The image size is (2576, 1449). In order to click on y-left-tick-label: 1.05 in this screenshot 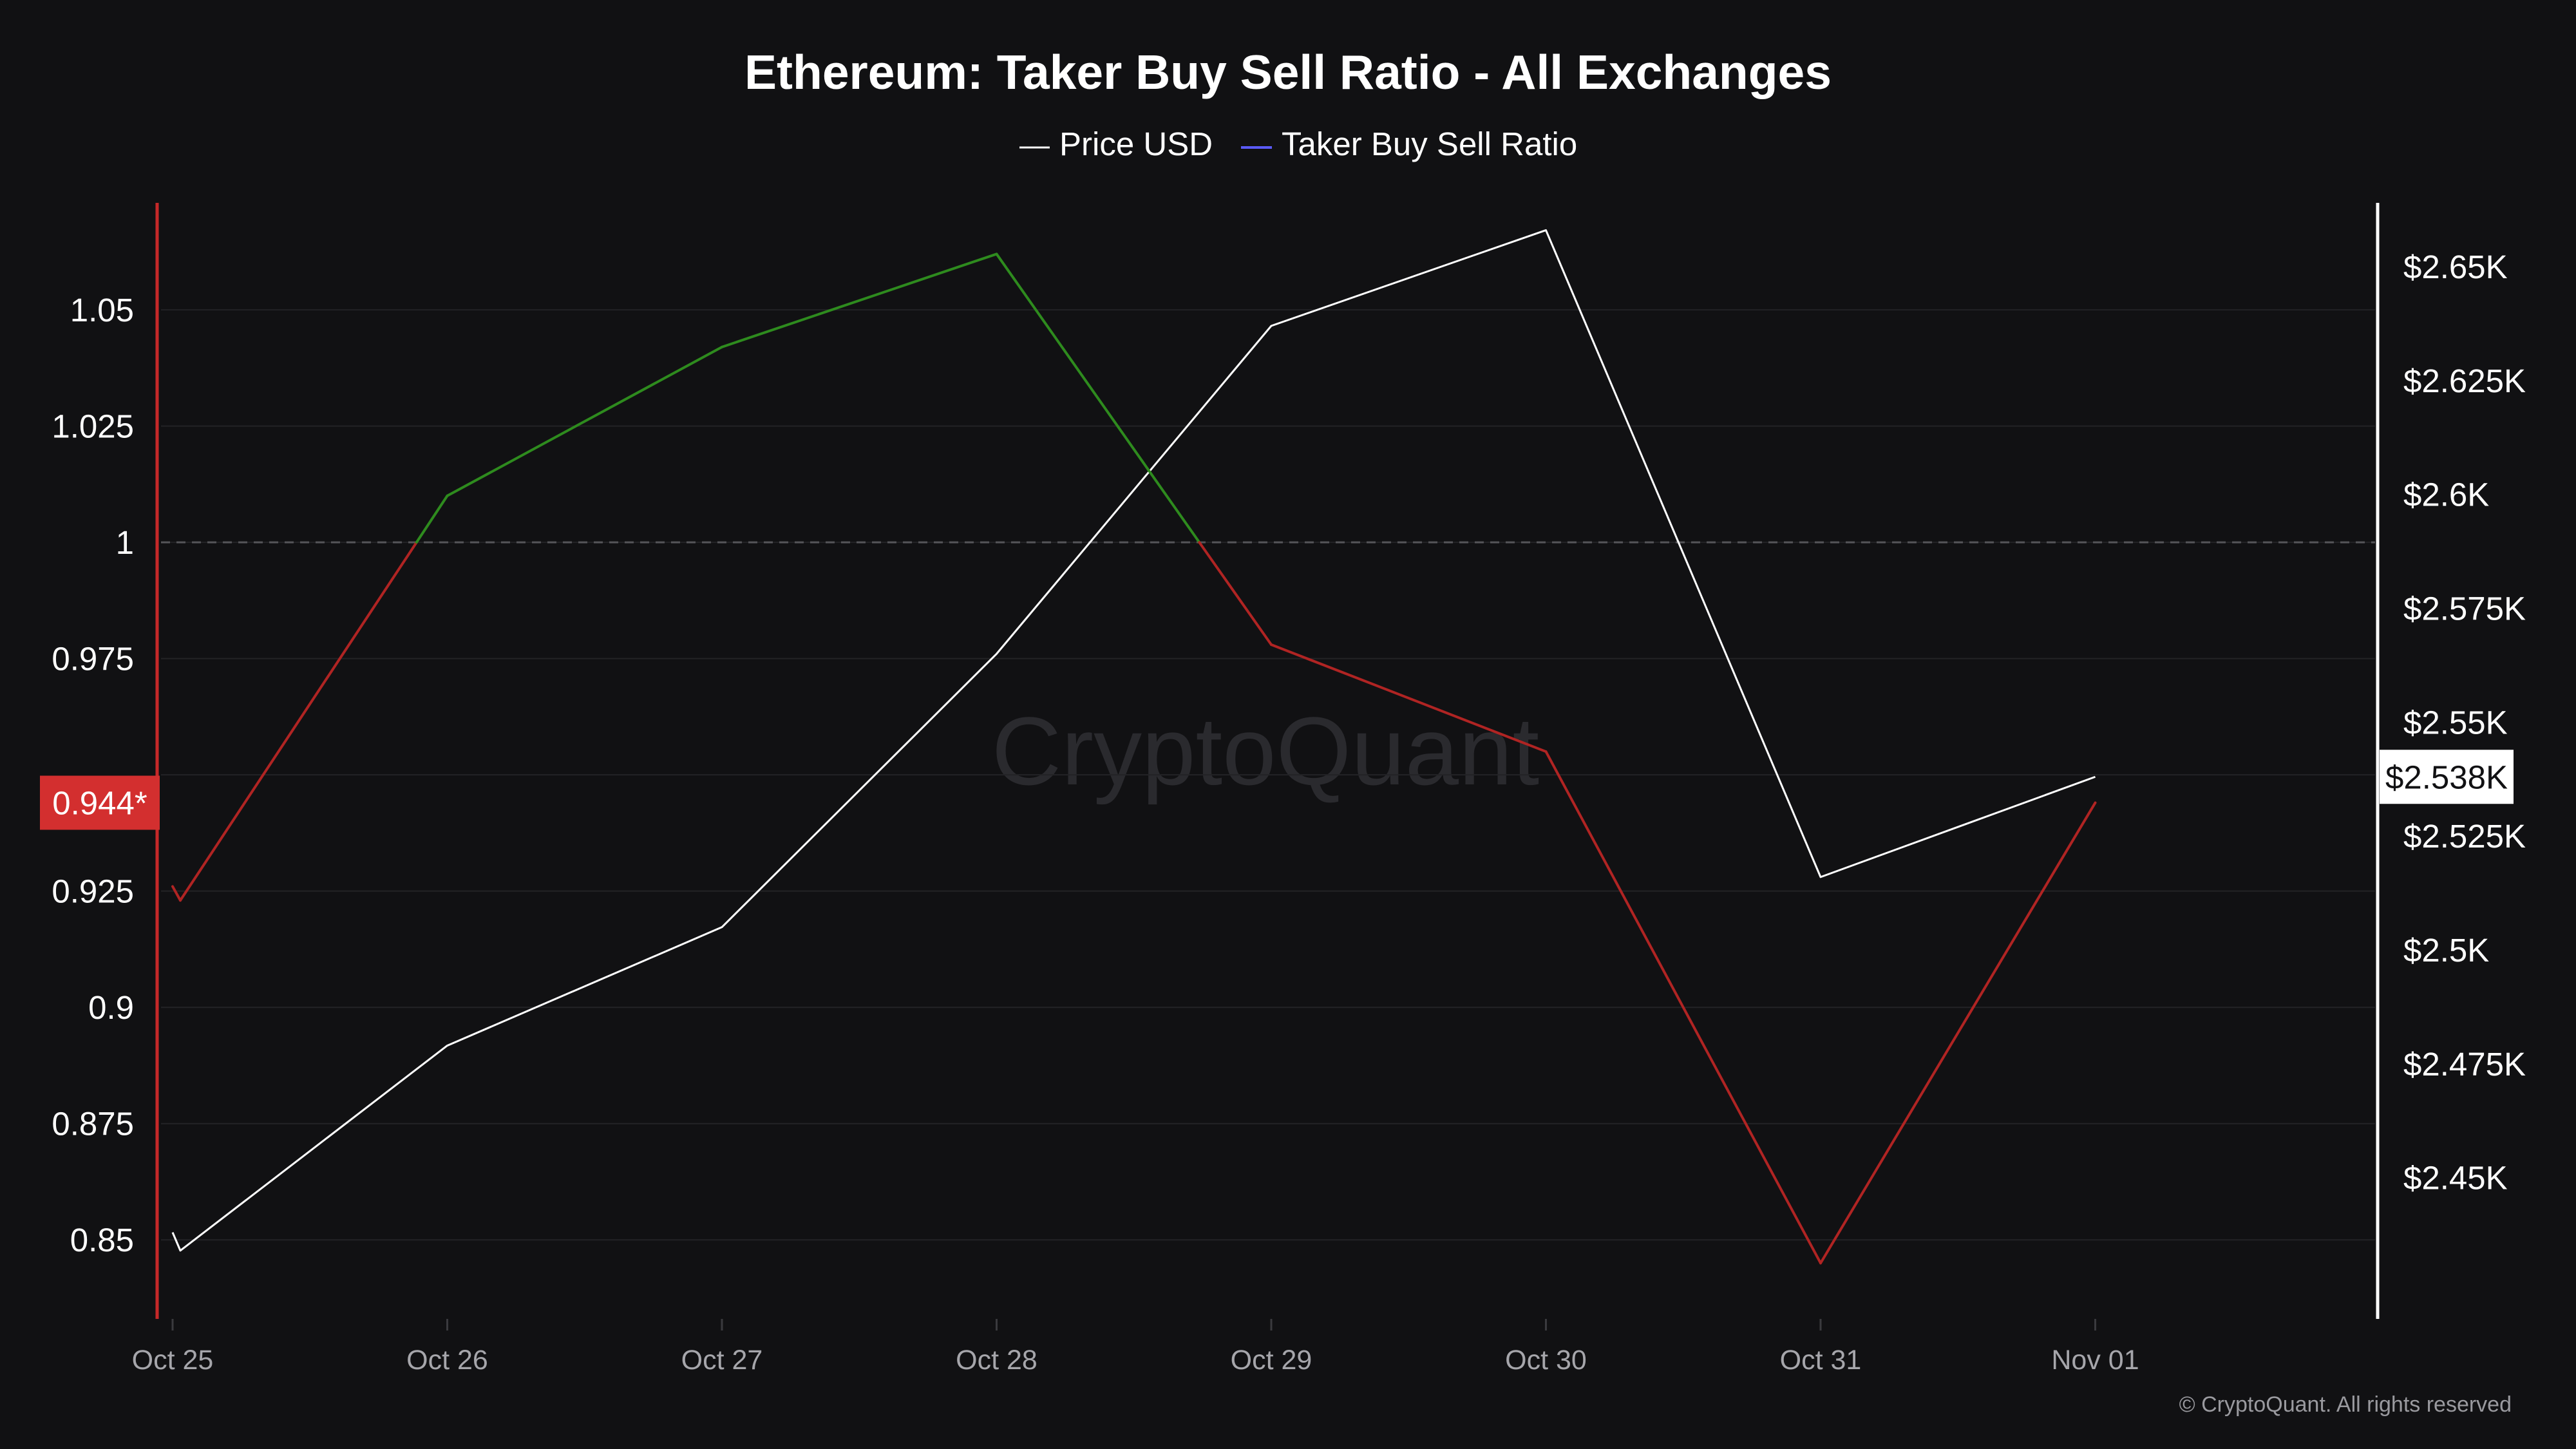, I will do `click(102, 310)`.